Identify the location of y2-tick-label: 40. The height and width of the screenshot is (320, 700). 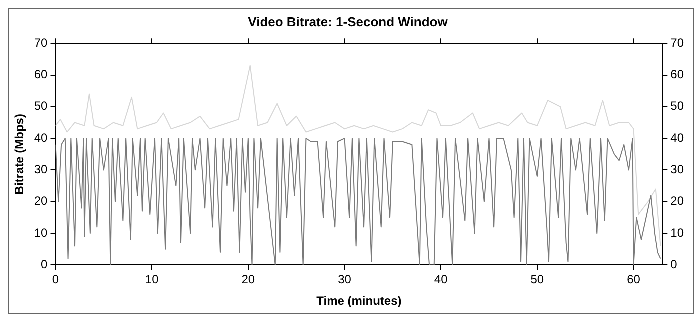
(677, 137).